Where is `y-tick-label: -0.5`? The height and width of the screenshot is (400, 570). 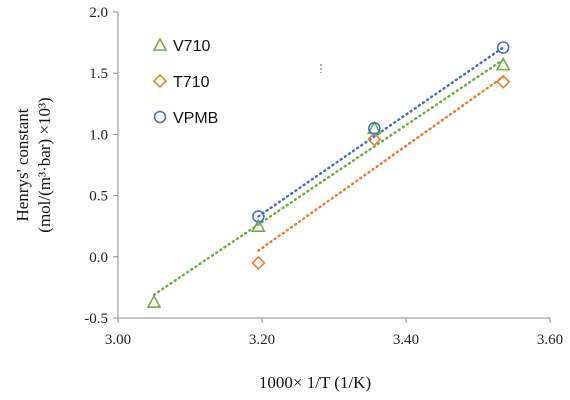 y-tick-label: -0.5 is located at coordinates (96, 319).